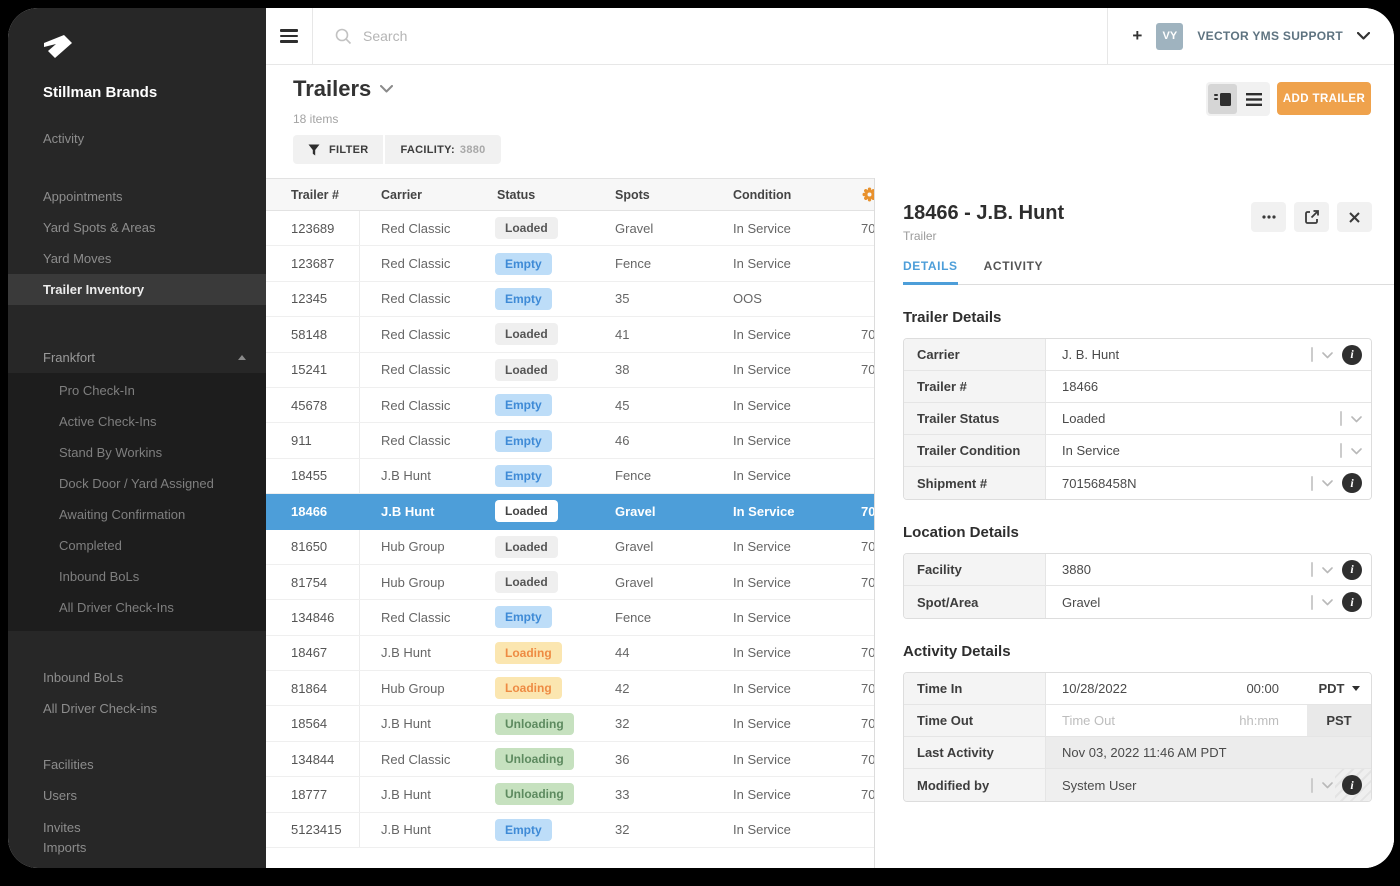  I want to click on sidebar-item-imports: Imports, so click(65, 847).